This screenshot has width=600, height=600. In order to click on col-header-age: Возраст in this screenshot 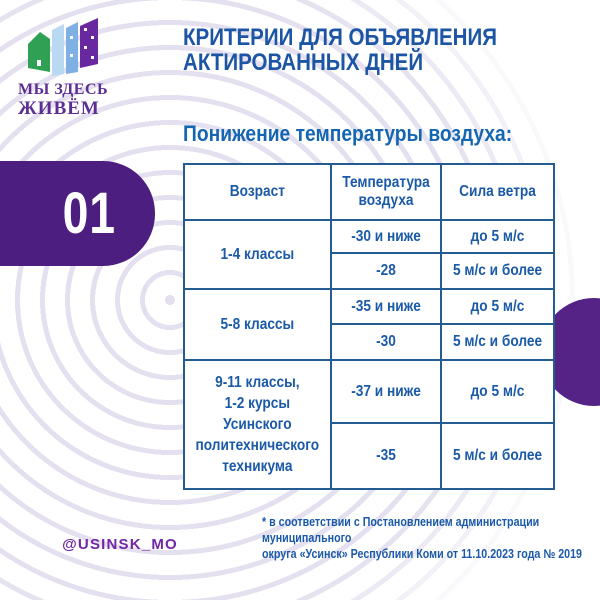, I will do `click(257, 192)`.